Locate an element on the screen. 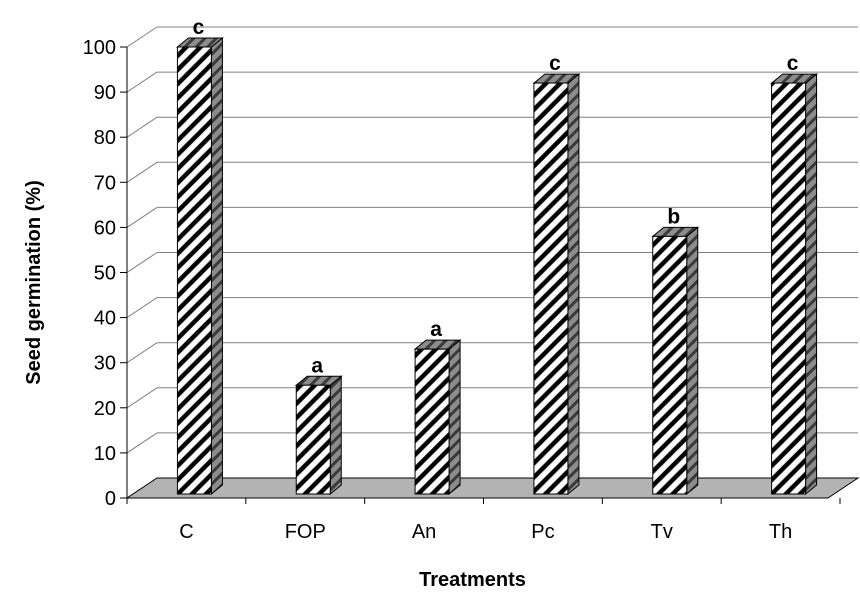 The height and width of the screenshot is (594, 860). x-tick-label: An is located at coordinates (424, 532).